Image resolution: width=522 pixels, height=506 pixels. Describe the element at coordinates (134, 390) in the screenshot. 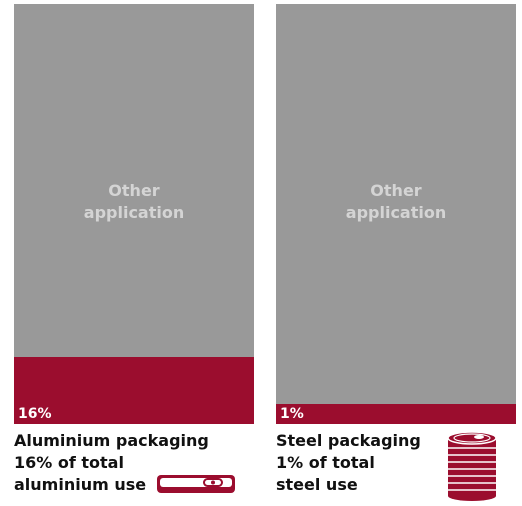

I see `aluminium-packaging-bar` at that location.